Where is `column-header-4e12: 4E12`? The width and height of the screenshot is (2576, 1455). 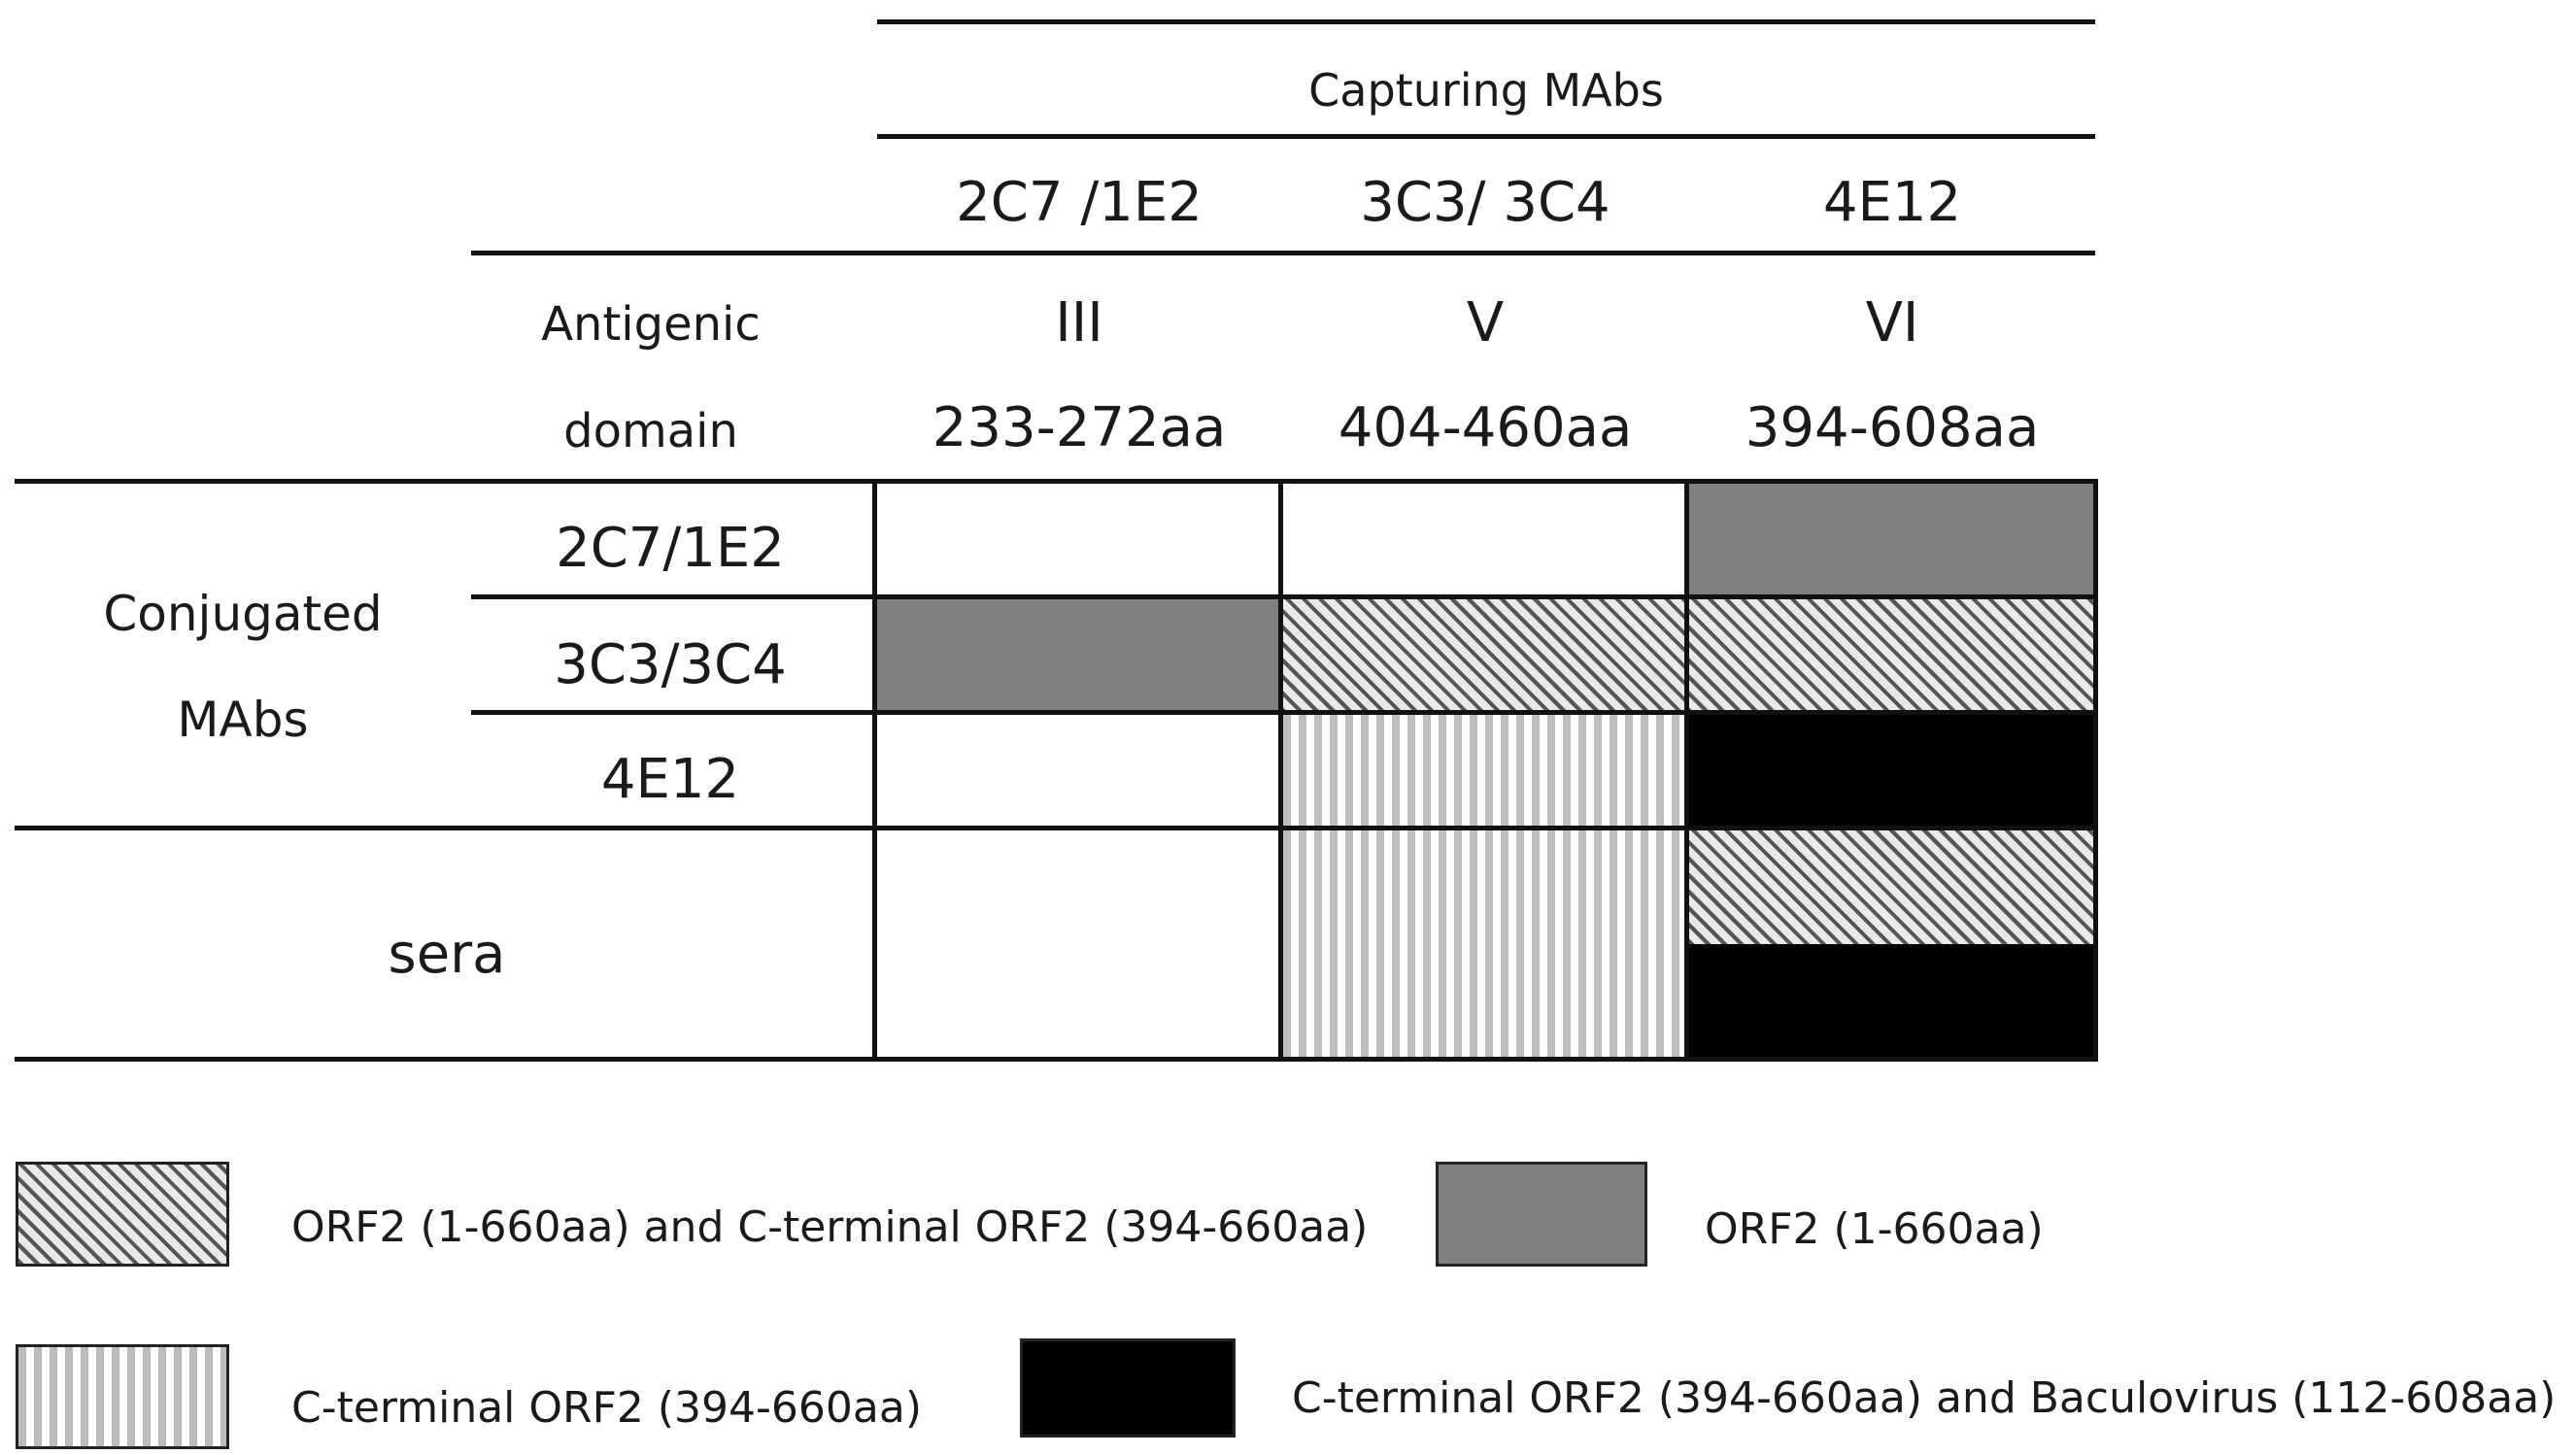
column-header-4e12: 4E12 is located at coordinates (1892, 202).